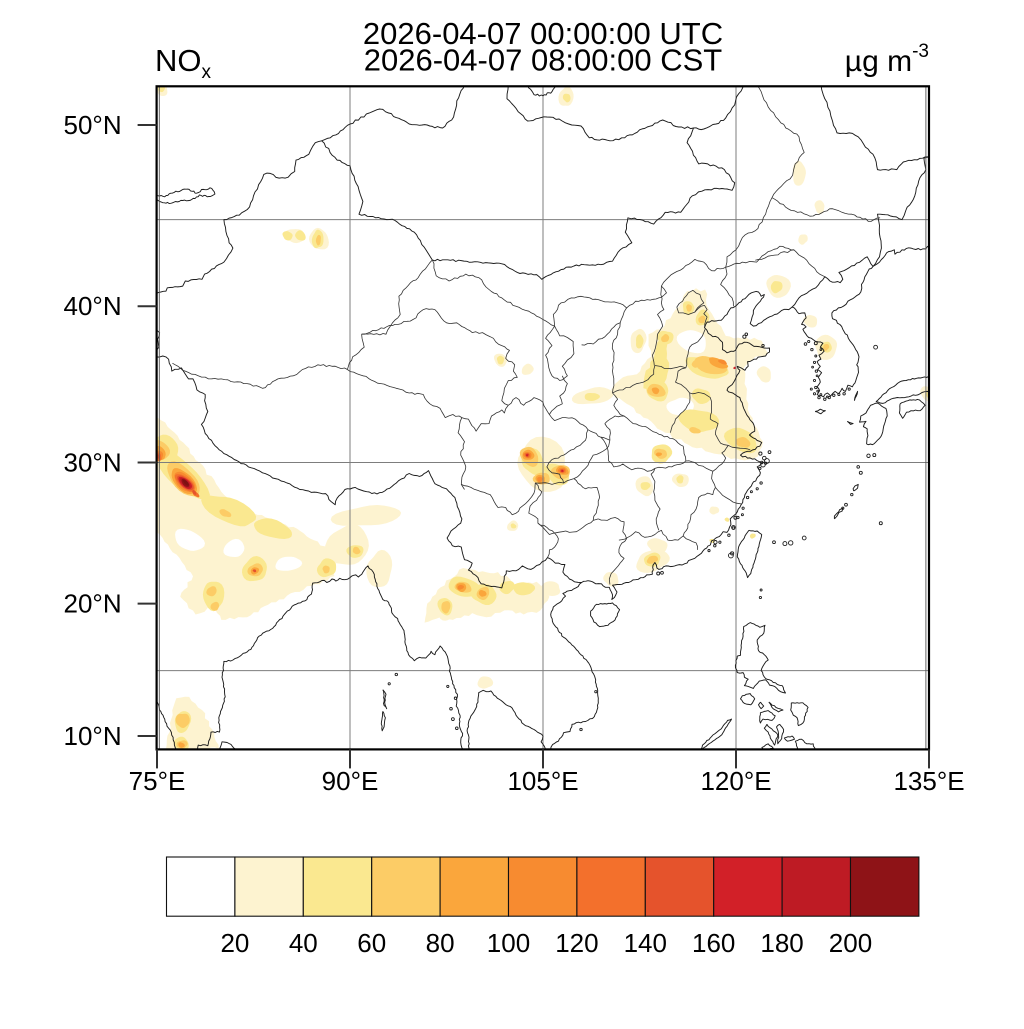  I want to click on svg-text: 160, so click(713, 943).